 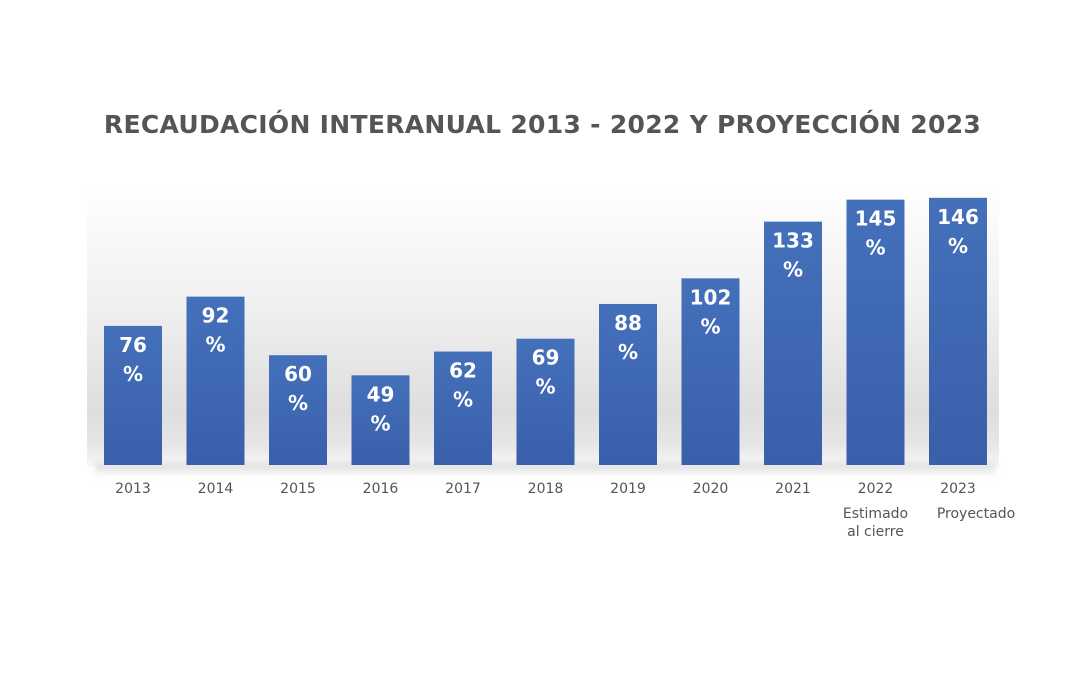 I want to click on value-label-2015: 60, so click(x=298, y=374).